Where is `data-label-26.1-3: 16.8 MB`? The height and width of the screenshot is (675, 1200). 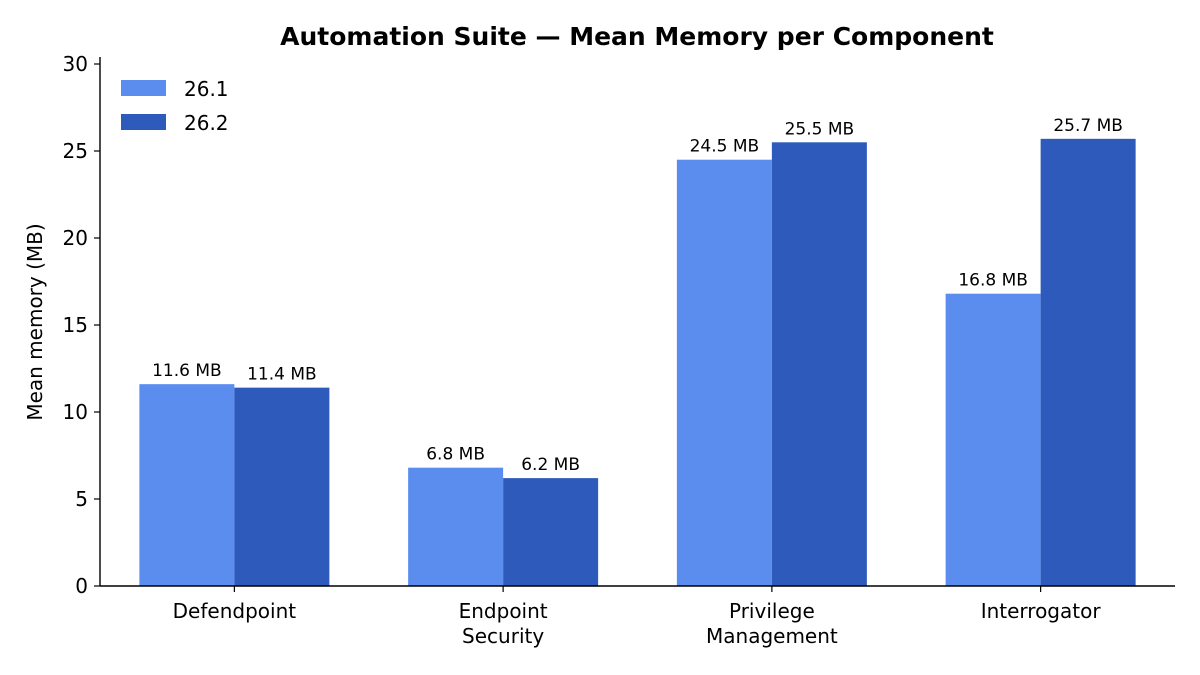
data-label-26.1-3: 16.8 MB is located at coordinates (993, 281).